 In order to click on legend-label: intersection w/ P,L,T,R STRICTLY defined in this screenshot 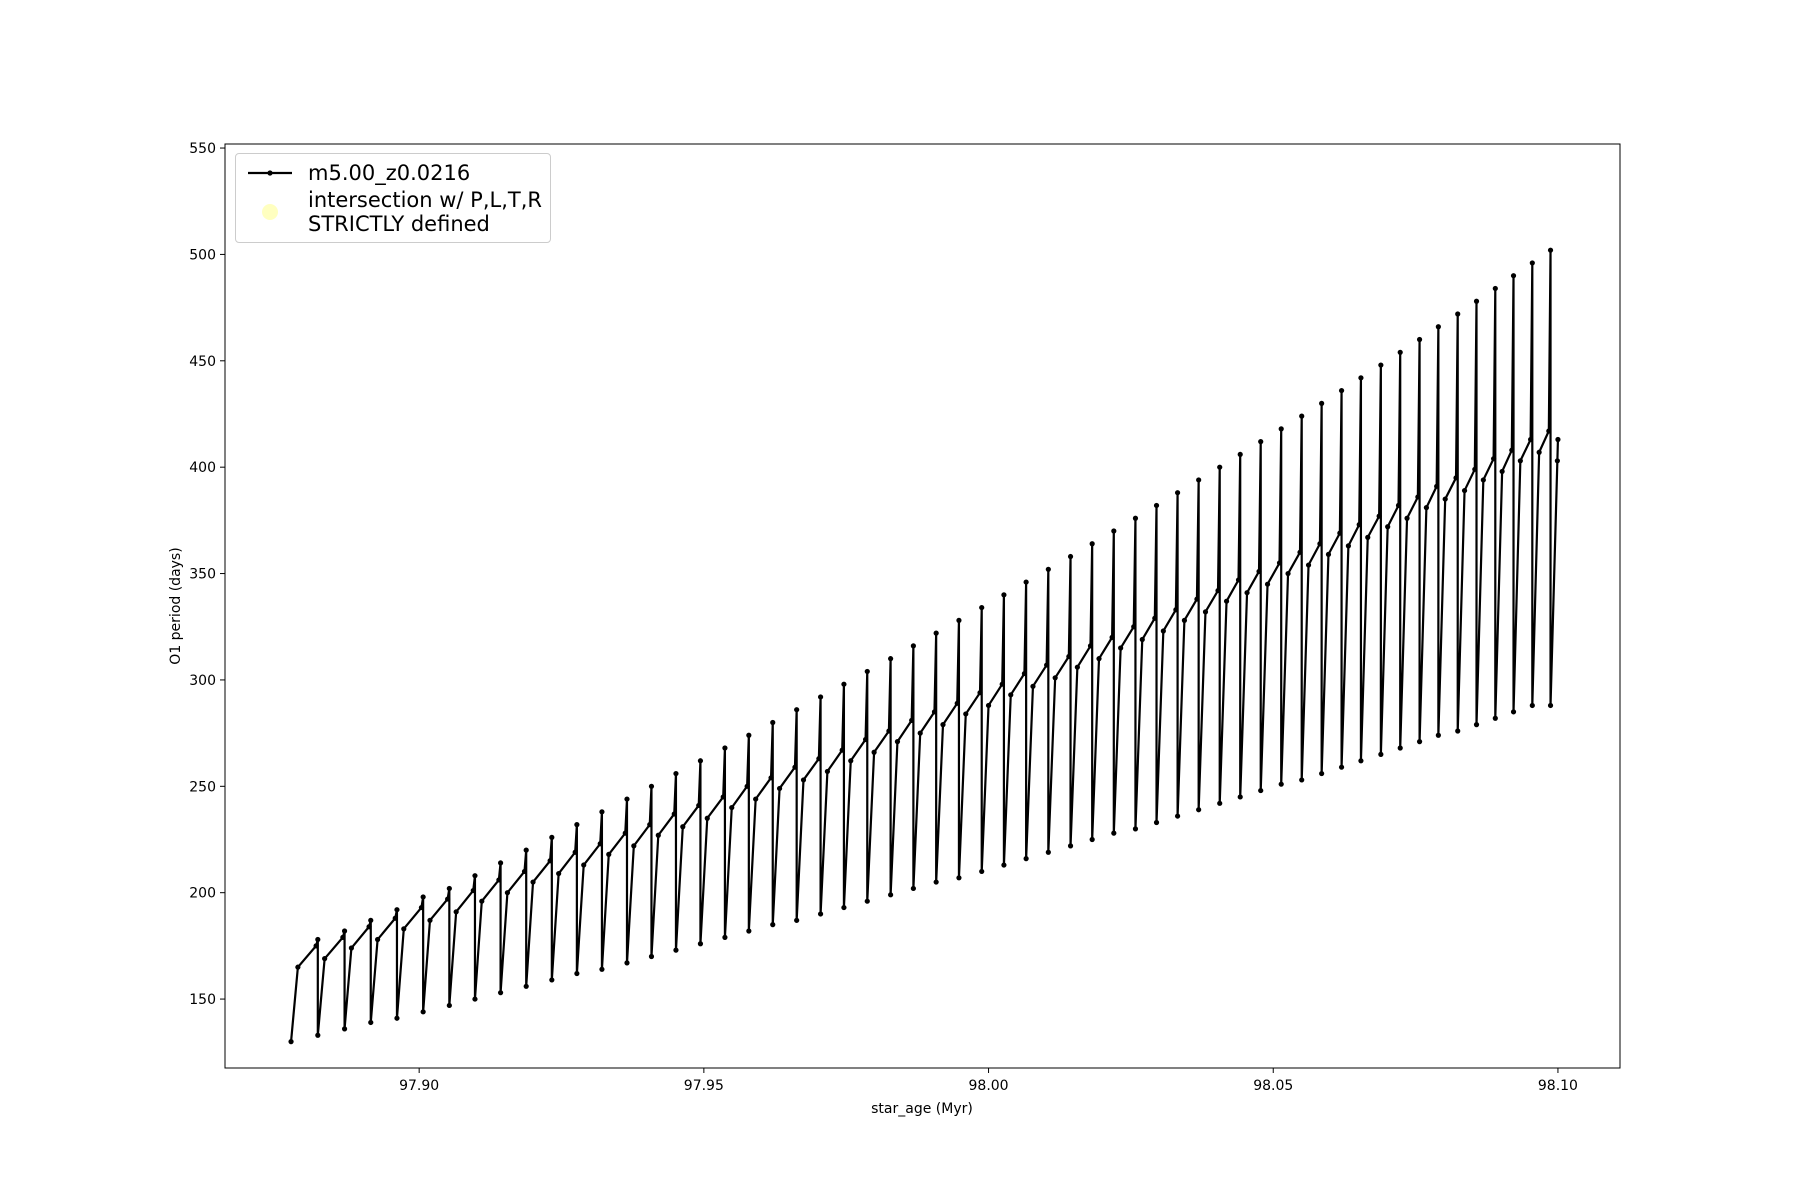, I will do `click(425, 212)`.